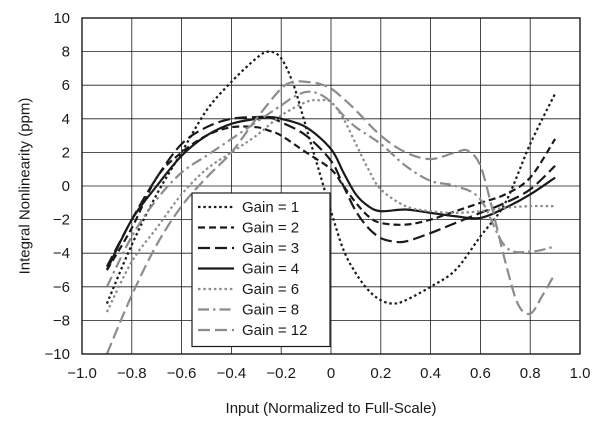 The width and height of the screenshot is (594, 422). Describe the element at coordinates (61, 220) in the screenshot. I see `y-tick-label: −2` at that location.